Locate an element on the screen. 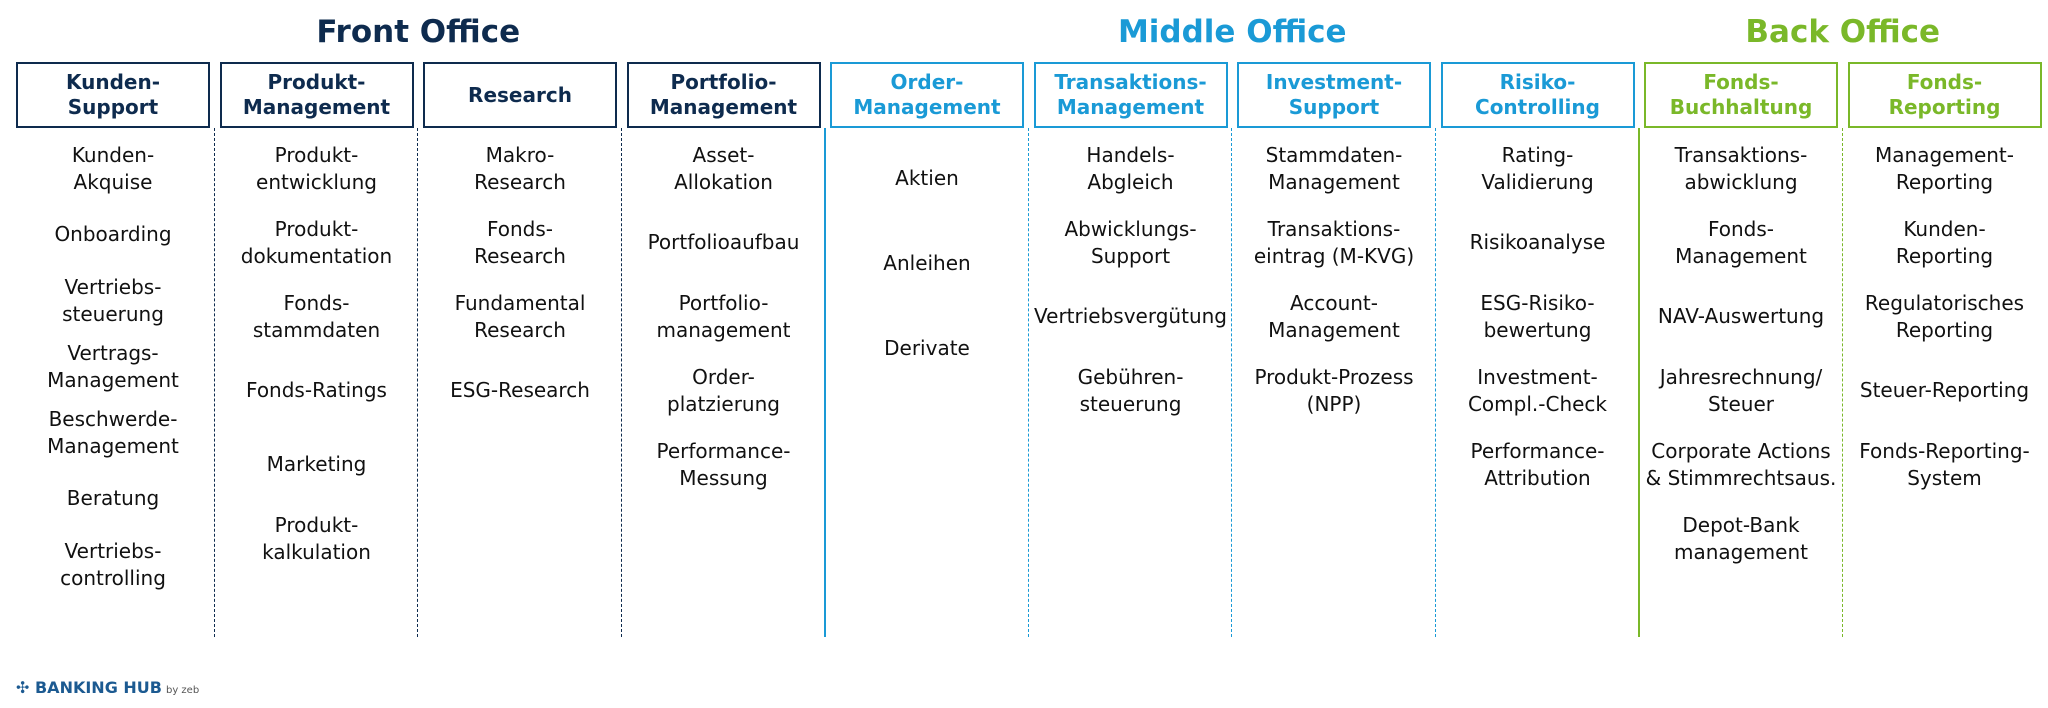  item: Risikoanalyse is located at coordinates (1537, 242).